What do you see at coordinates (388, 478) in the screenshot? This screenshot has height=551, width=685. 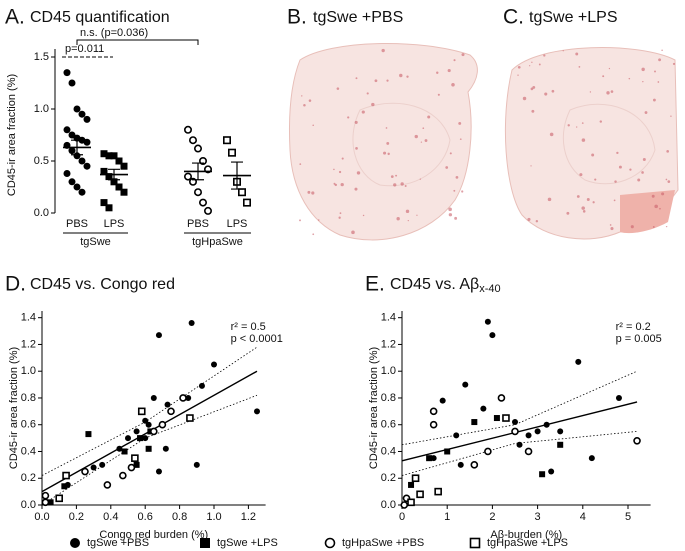 I see `y-tick-label: 0.2` at bounding box center [388, 478].